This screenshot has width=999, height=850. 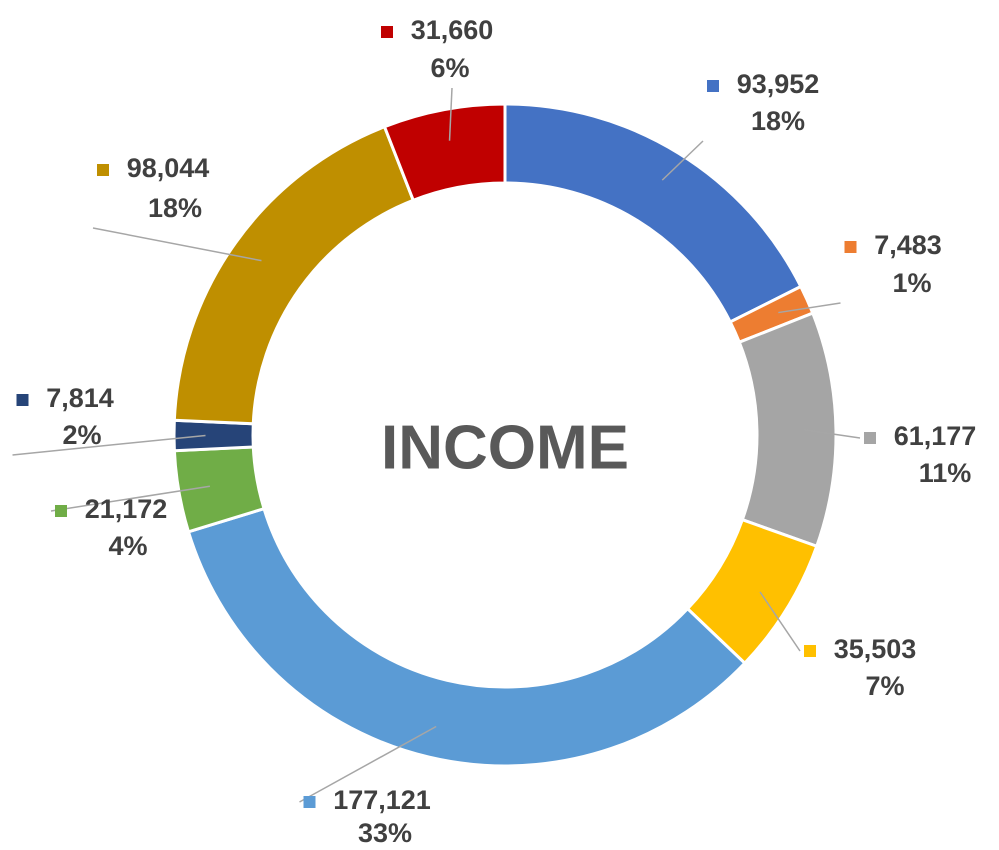 What do you see at coordinates (80, 398) in the screenshot?
I see `value-label: 7,814` at bounding box center [80, 398].